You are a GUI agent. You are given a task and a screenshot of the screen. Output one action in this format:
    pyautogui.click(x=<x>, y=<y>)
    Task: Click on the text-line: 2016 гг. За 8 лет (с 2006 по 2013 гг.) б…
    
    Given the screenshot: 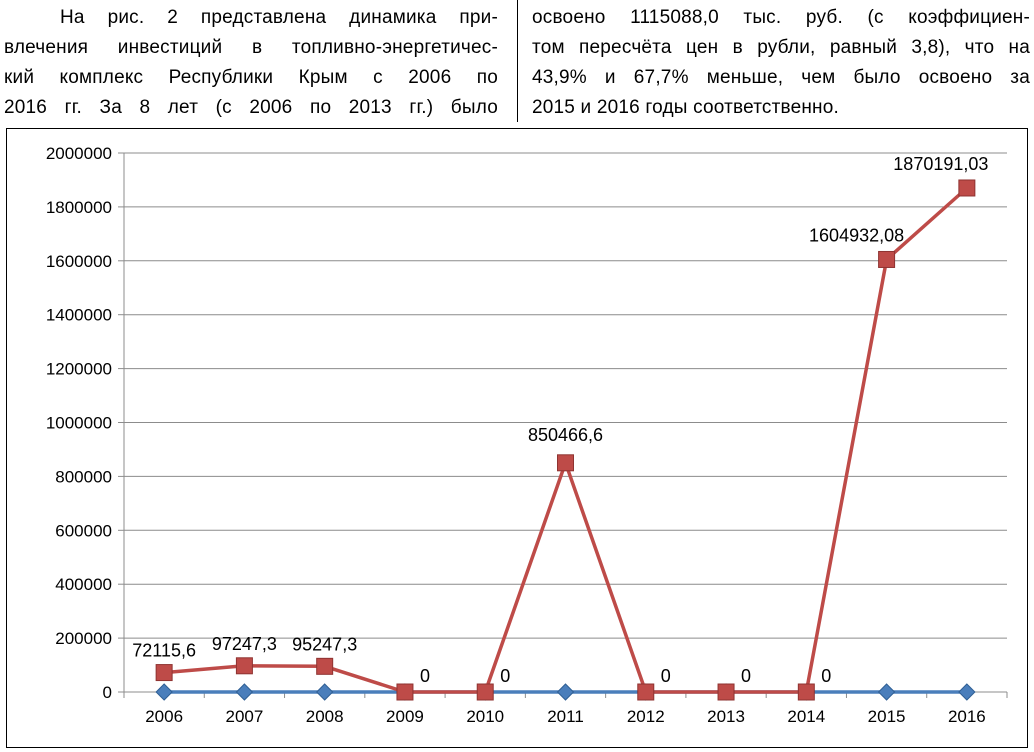 What is the action you would take?
    pyautogui.click(x=251, y=107)
    